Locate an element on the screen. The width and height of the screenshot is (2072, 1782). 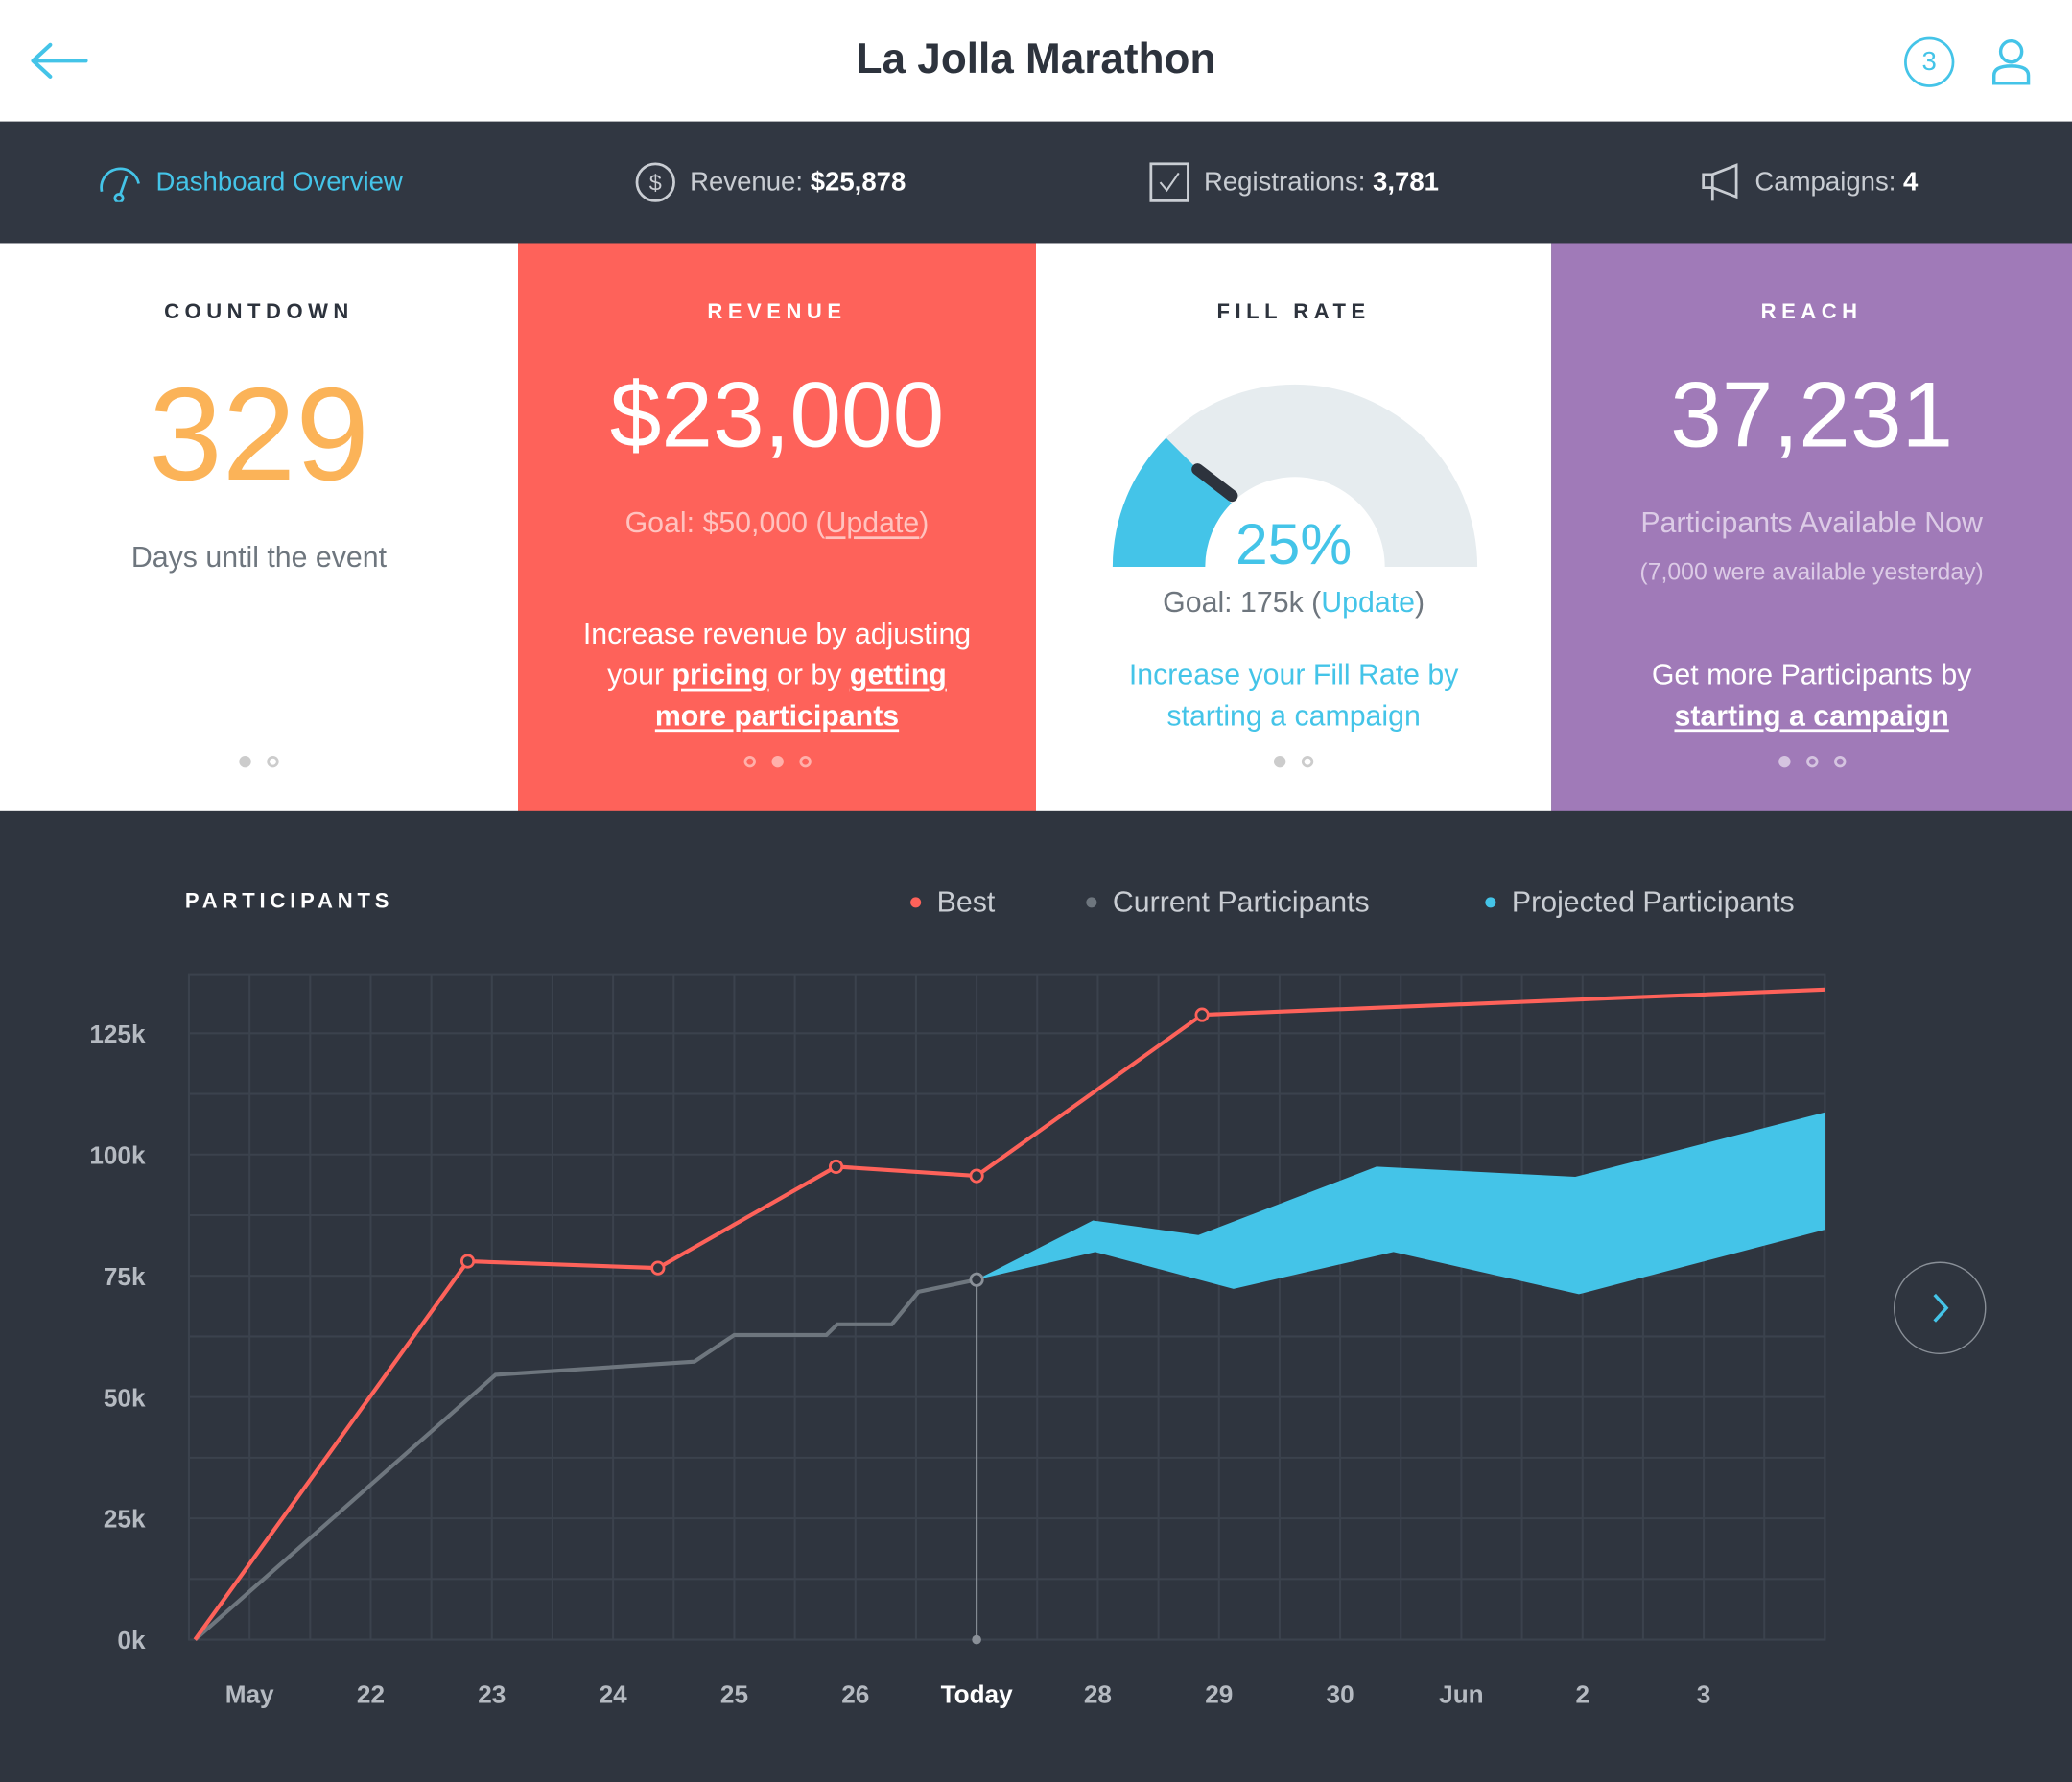
x-tick-label: 28 is located at coordinates (1098, 1694).